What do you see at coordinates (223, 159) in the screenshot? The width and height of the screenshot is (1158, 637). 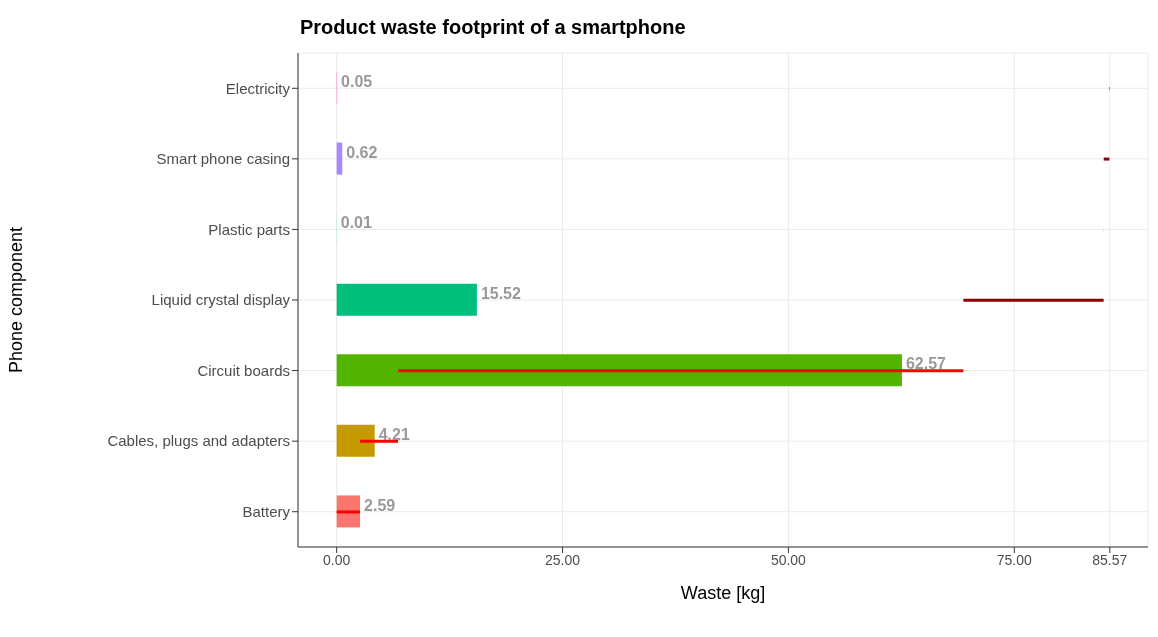 I see `y-tick-label: Smart phone casing` at bounding box center [223, 159].